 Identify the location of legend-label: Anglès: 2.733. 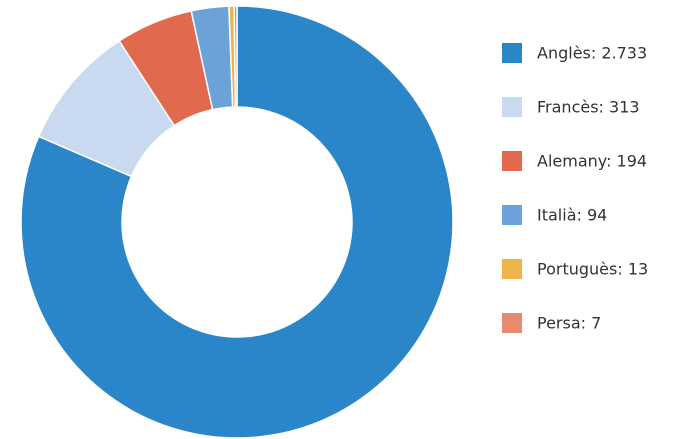
(592, 53).